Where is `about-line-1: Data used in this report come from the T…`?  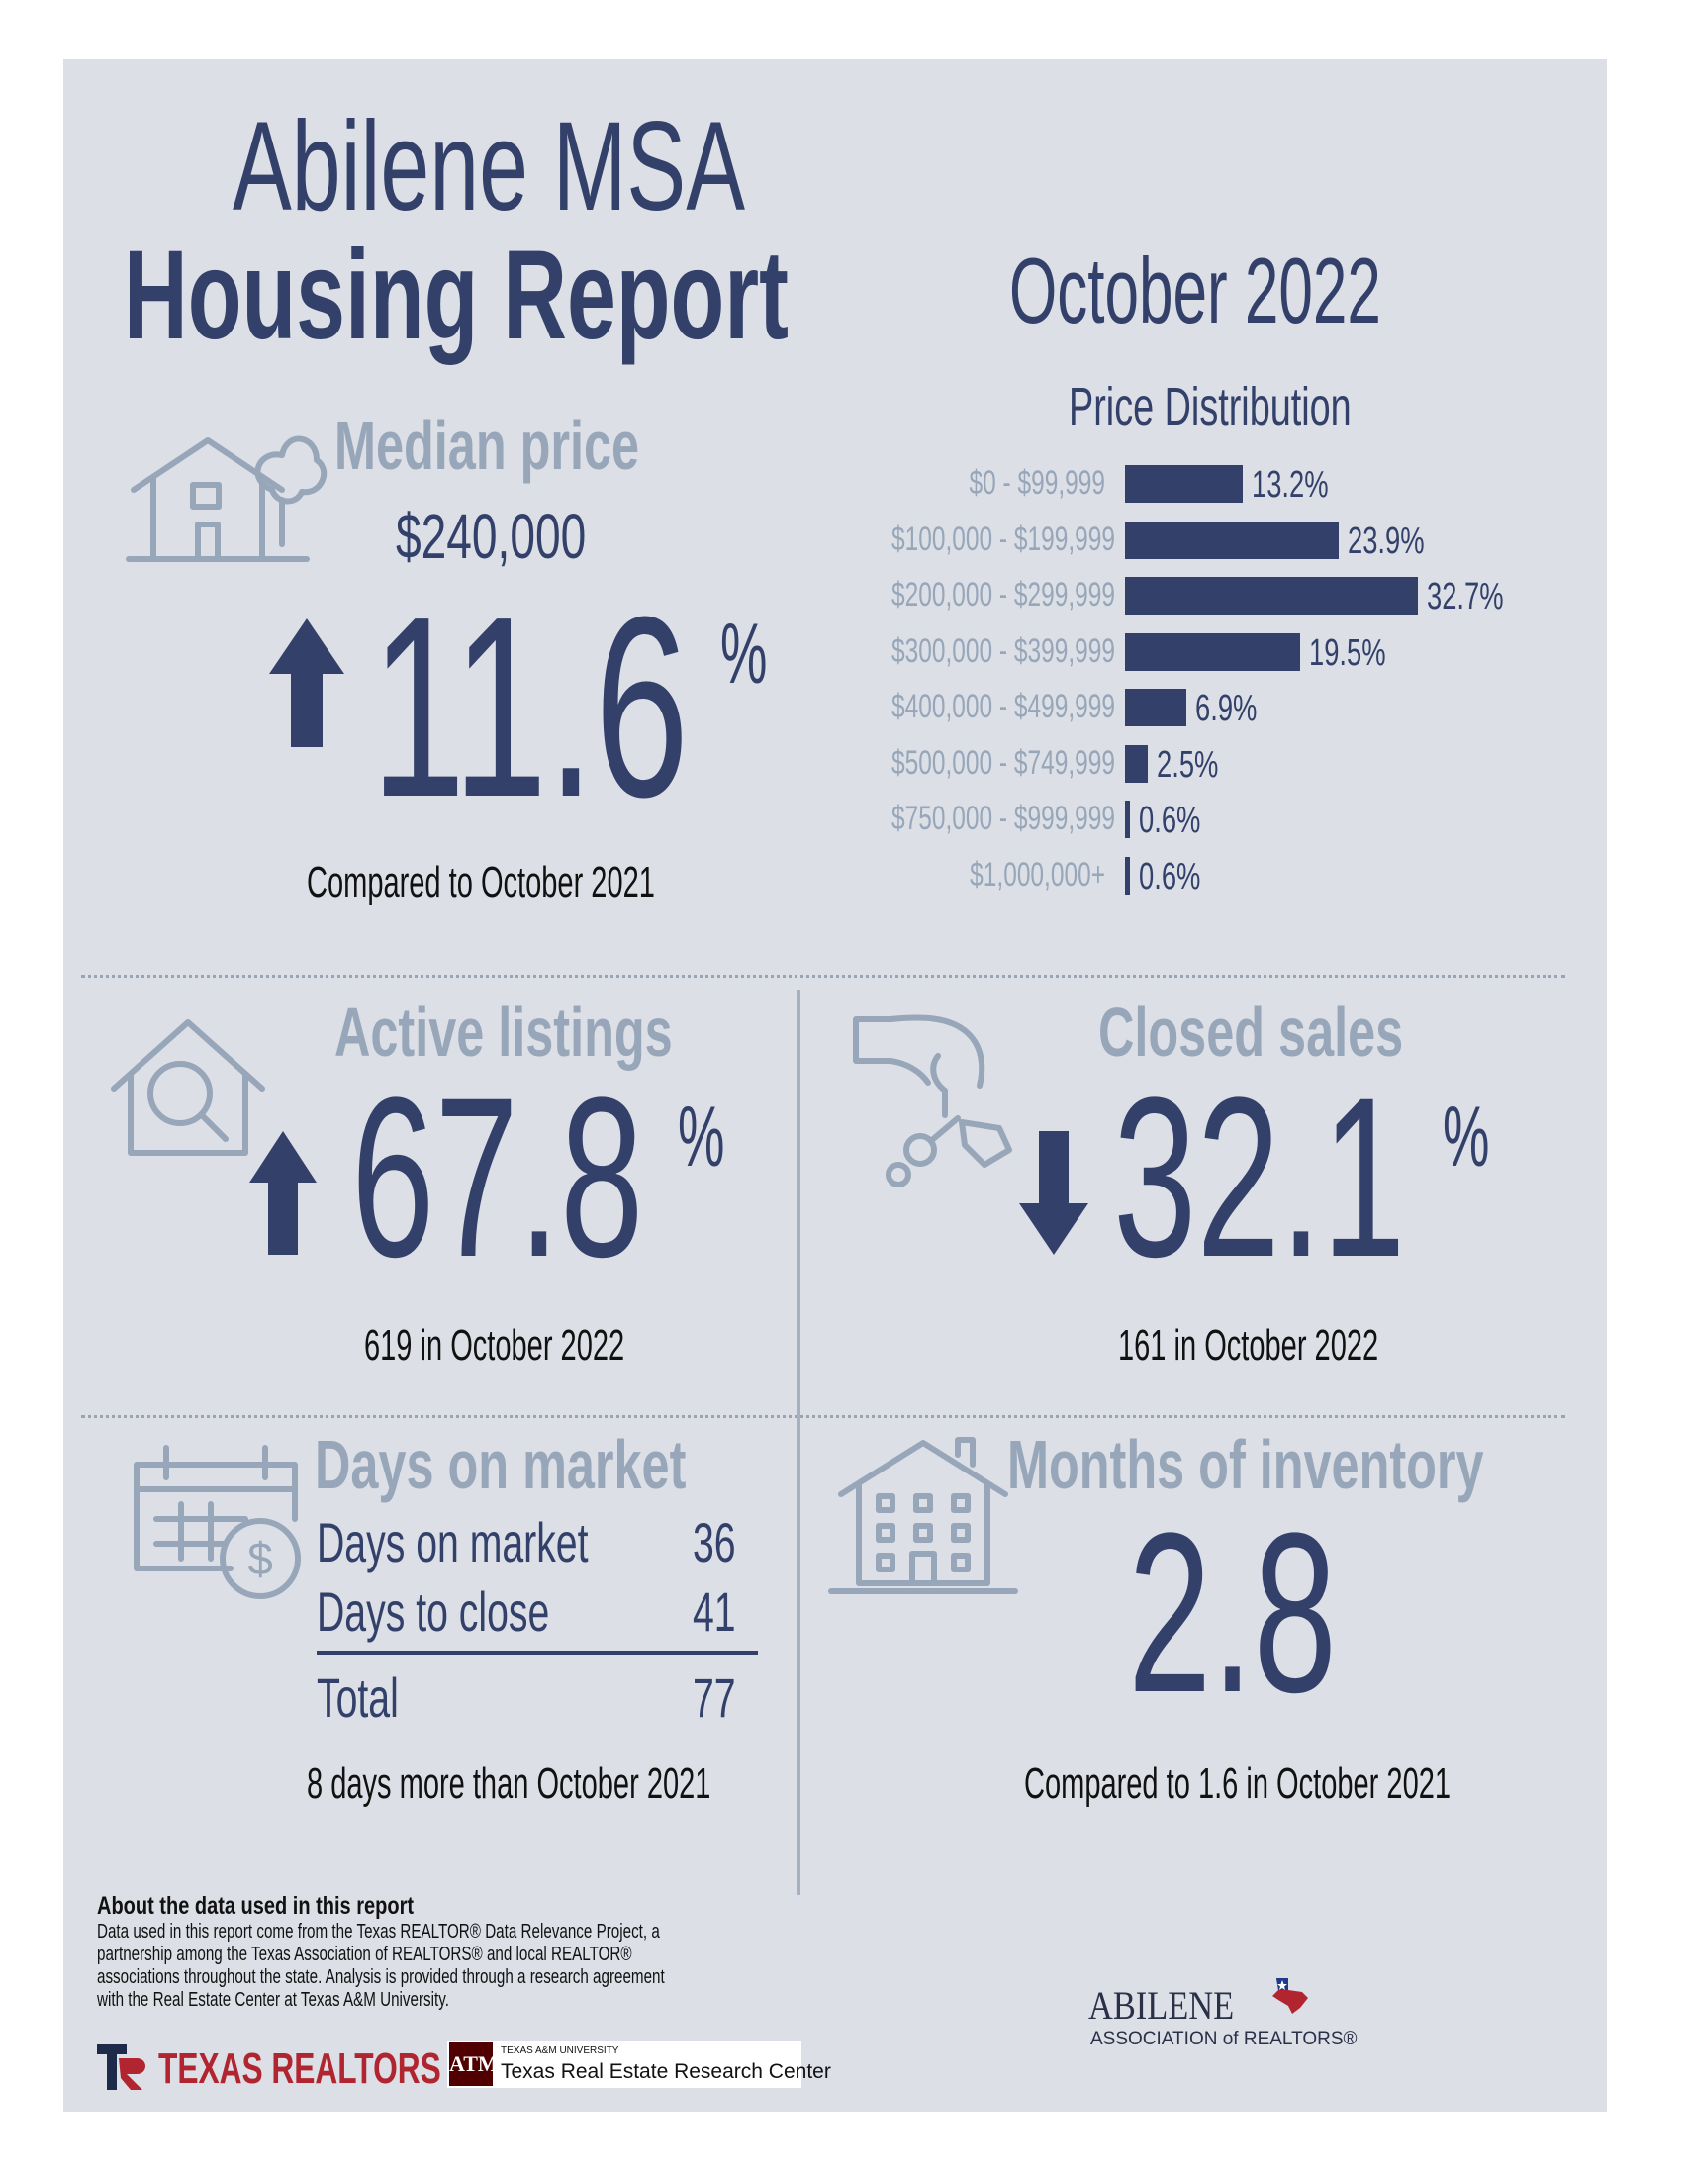
about-line-1: Data used in this report come from the T… is located at coordinates (378, 1932).